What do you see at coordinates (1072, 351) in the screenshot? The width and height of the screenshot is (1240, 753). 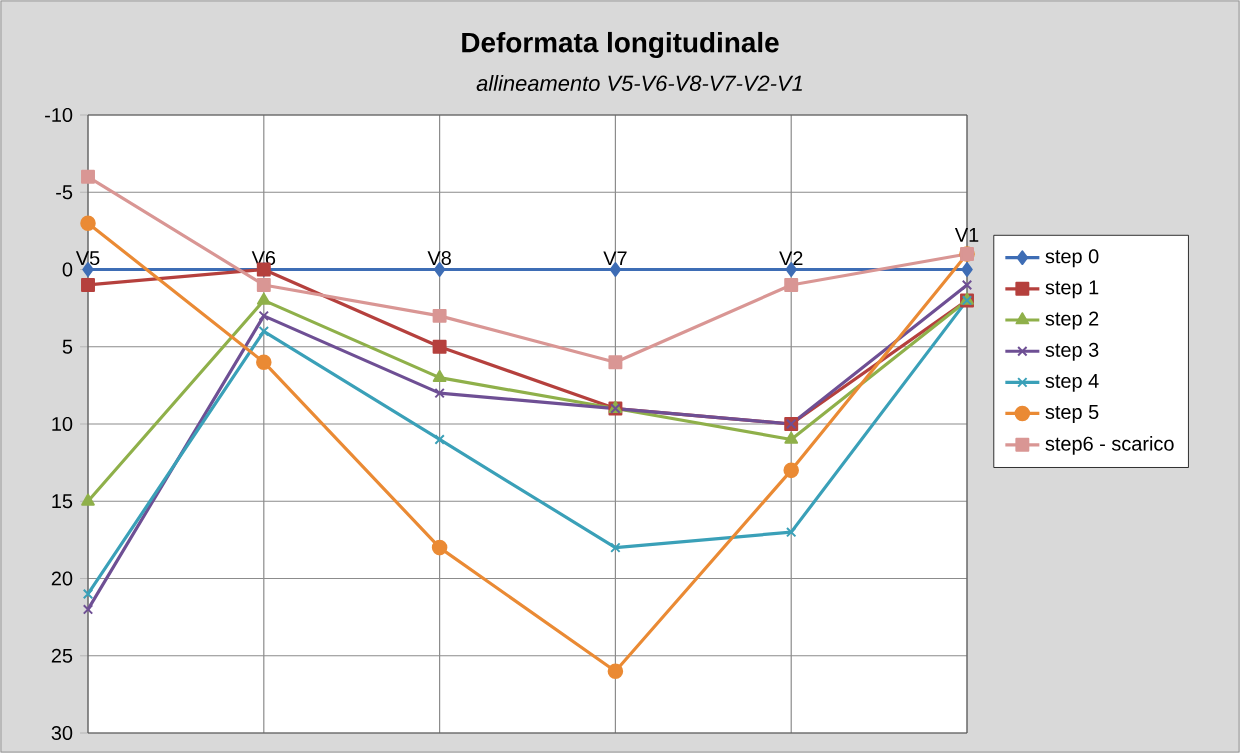 I see `legend-label: step 3` at bounding box center [1072, 351].